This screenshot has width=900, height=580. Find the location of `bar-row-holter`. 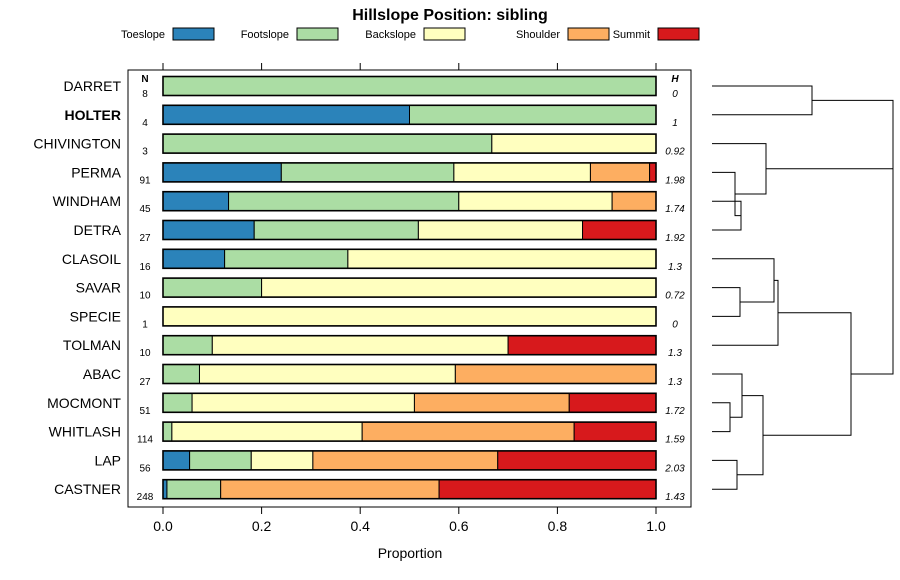

bar-row-holter is located at coordinates (409, 115).